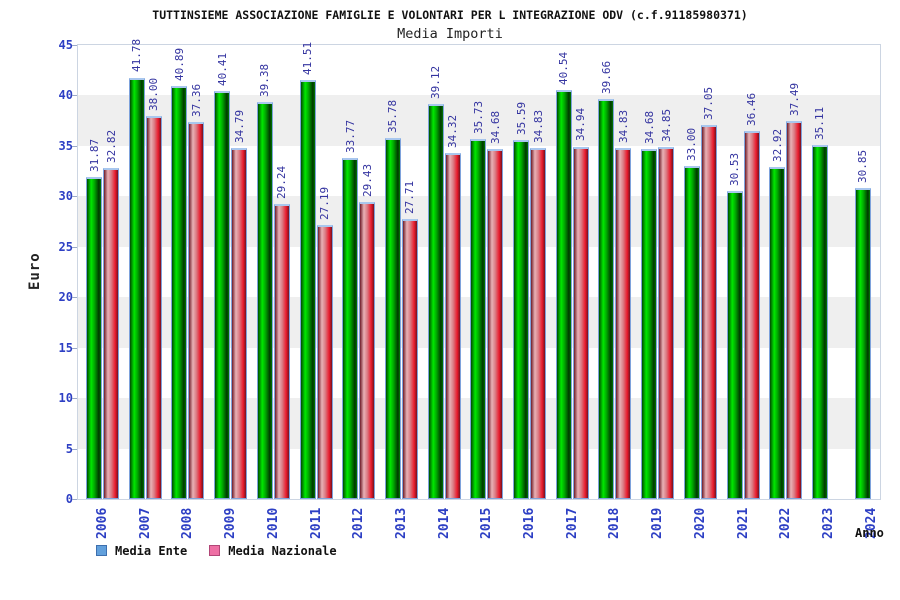 Image resolution: width=900 pixels, height=600 pixels. I want to click on legend: Media Ente Media Nazionale, so click(216, 550).